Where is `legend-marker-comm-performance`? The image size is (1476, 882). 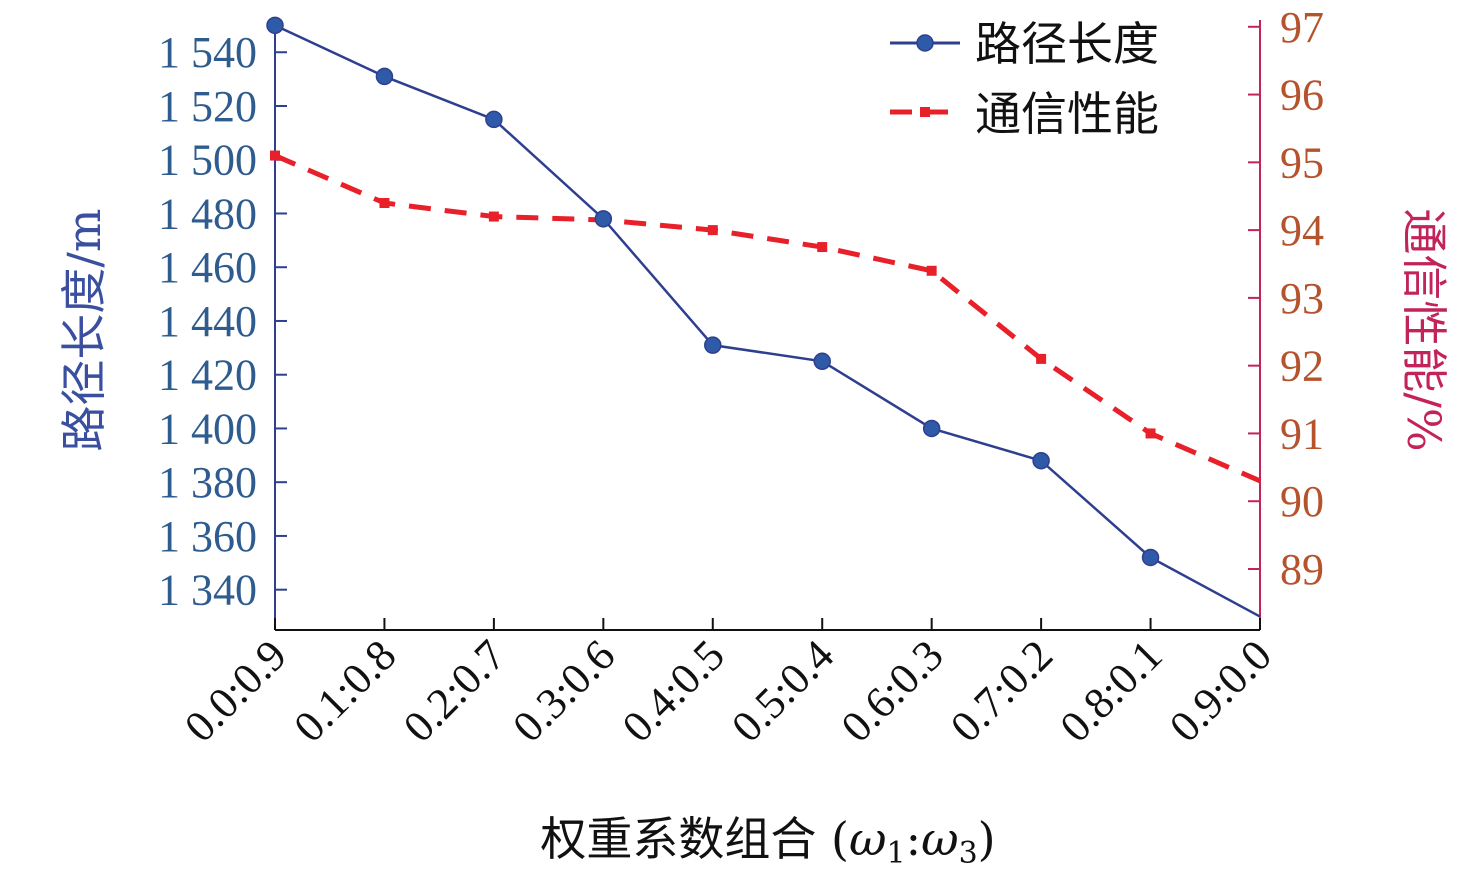
legend-marker-comm-performance is located at coordinates (925, 112).